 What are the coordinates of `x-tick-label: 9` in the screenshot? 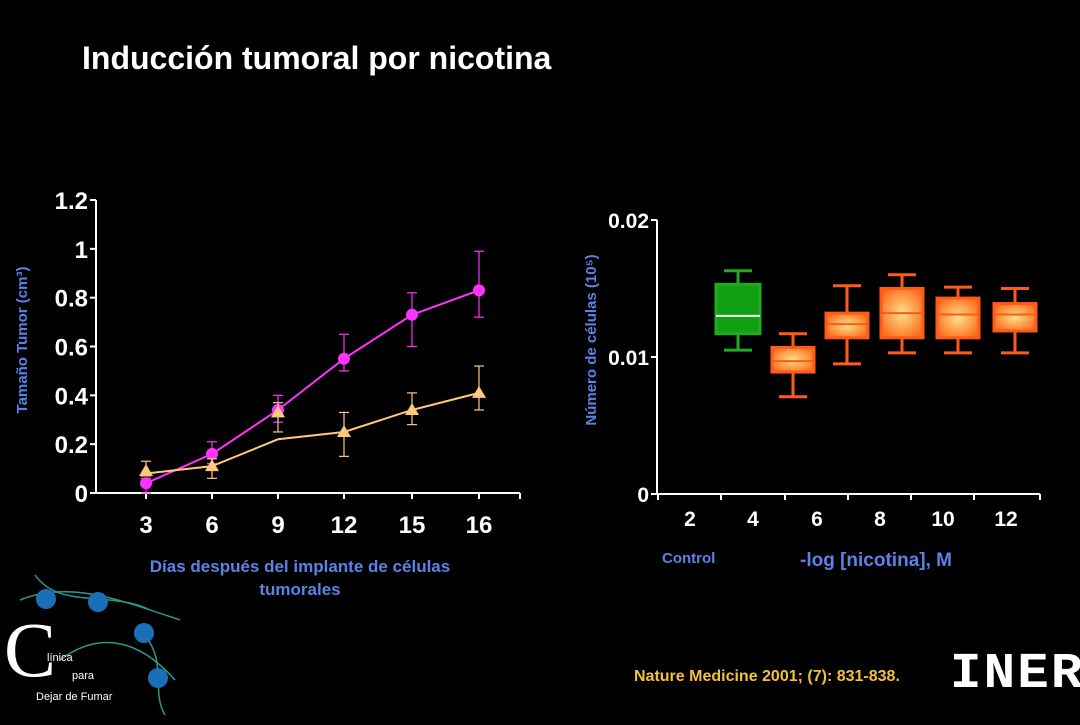 It's located at (277, 525).